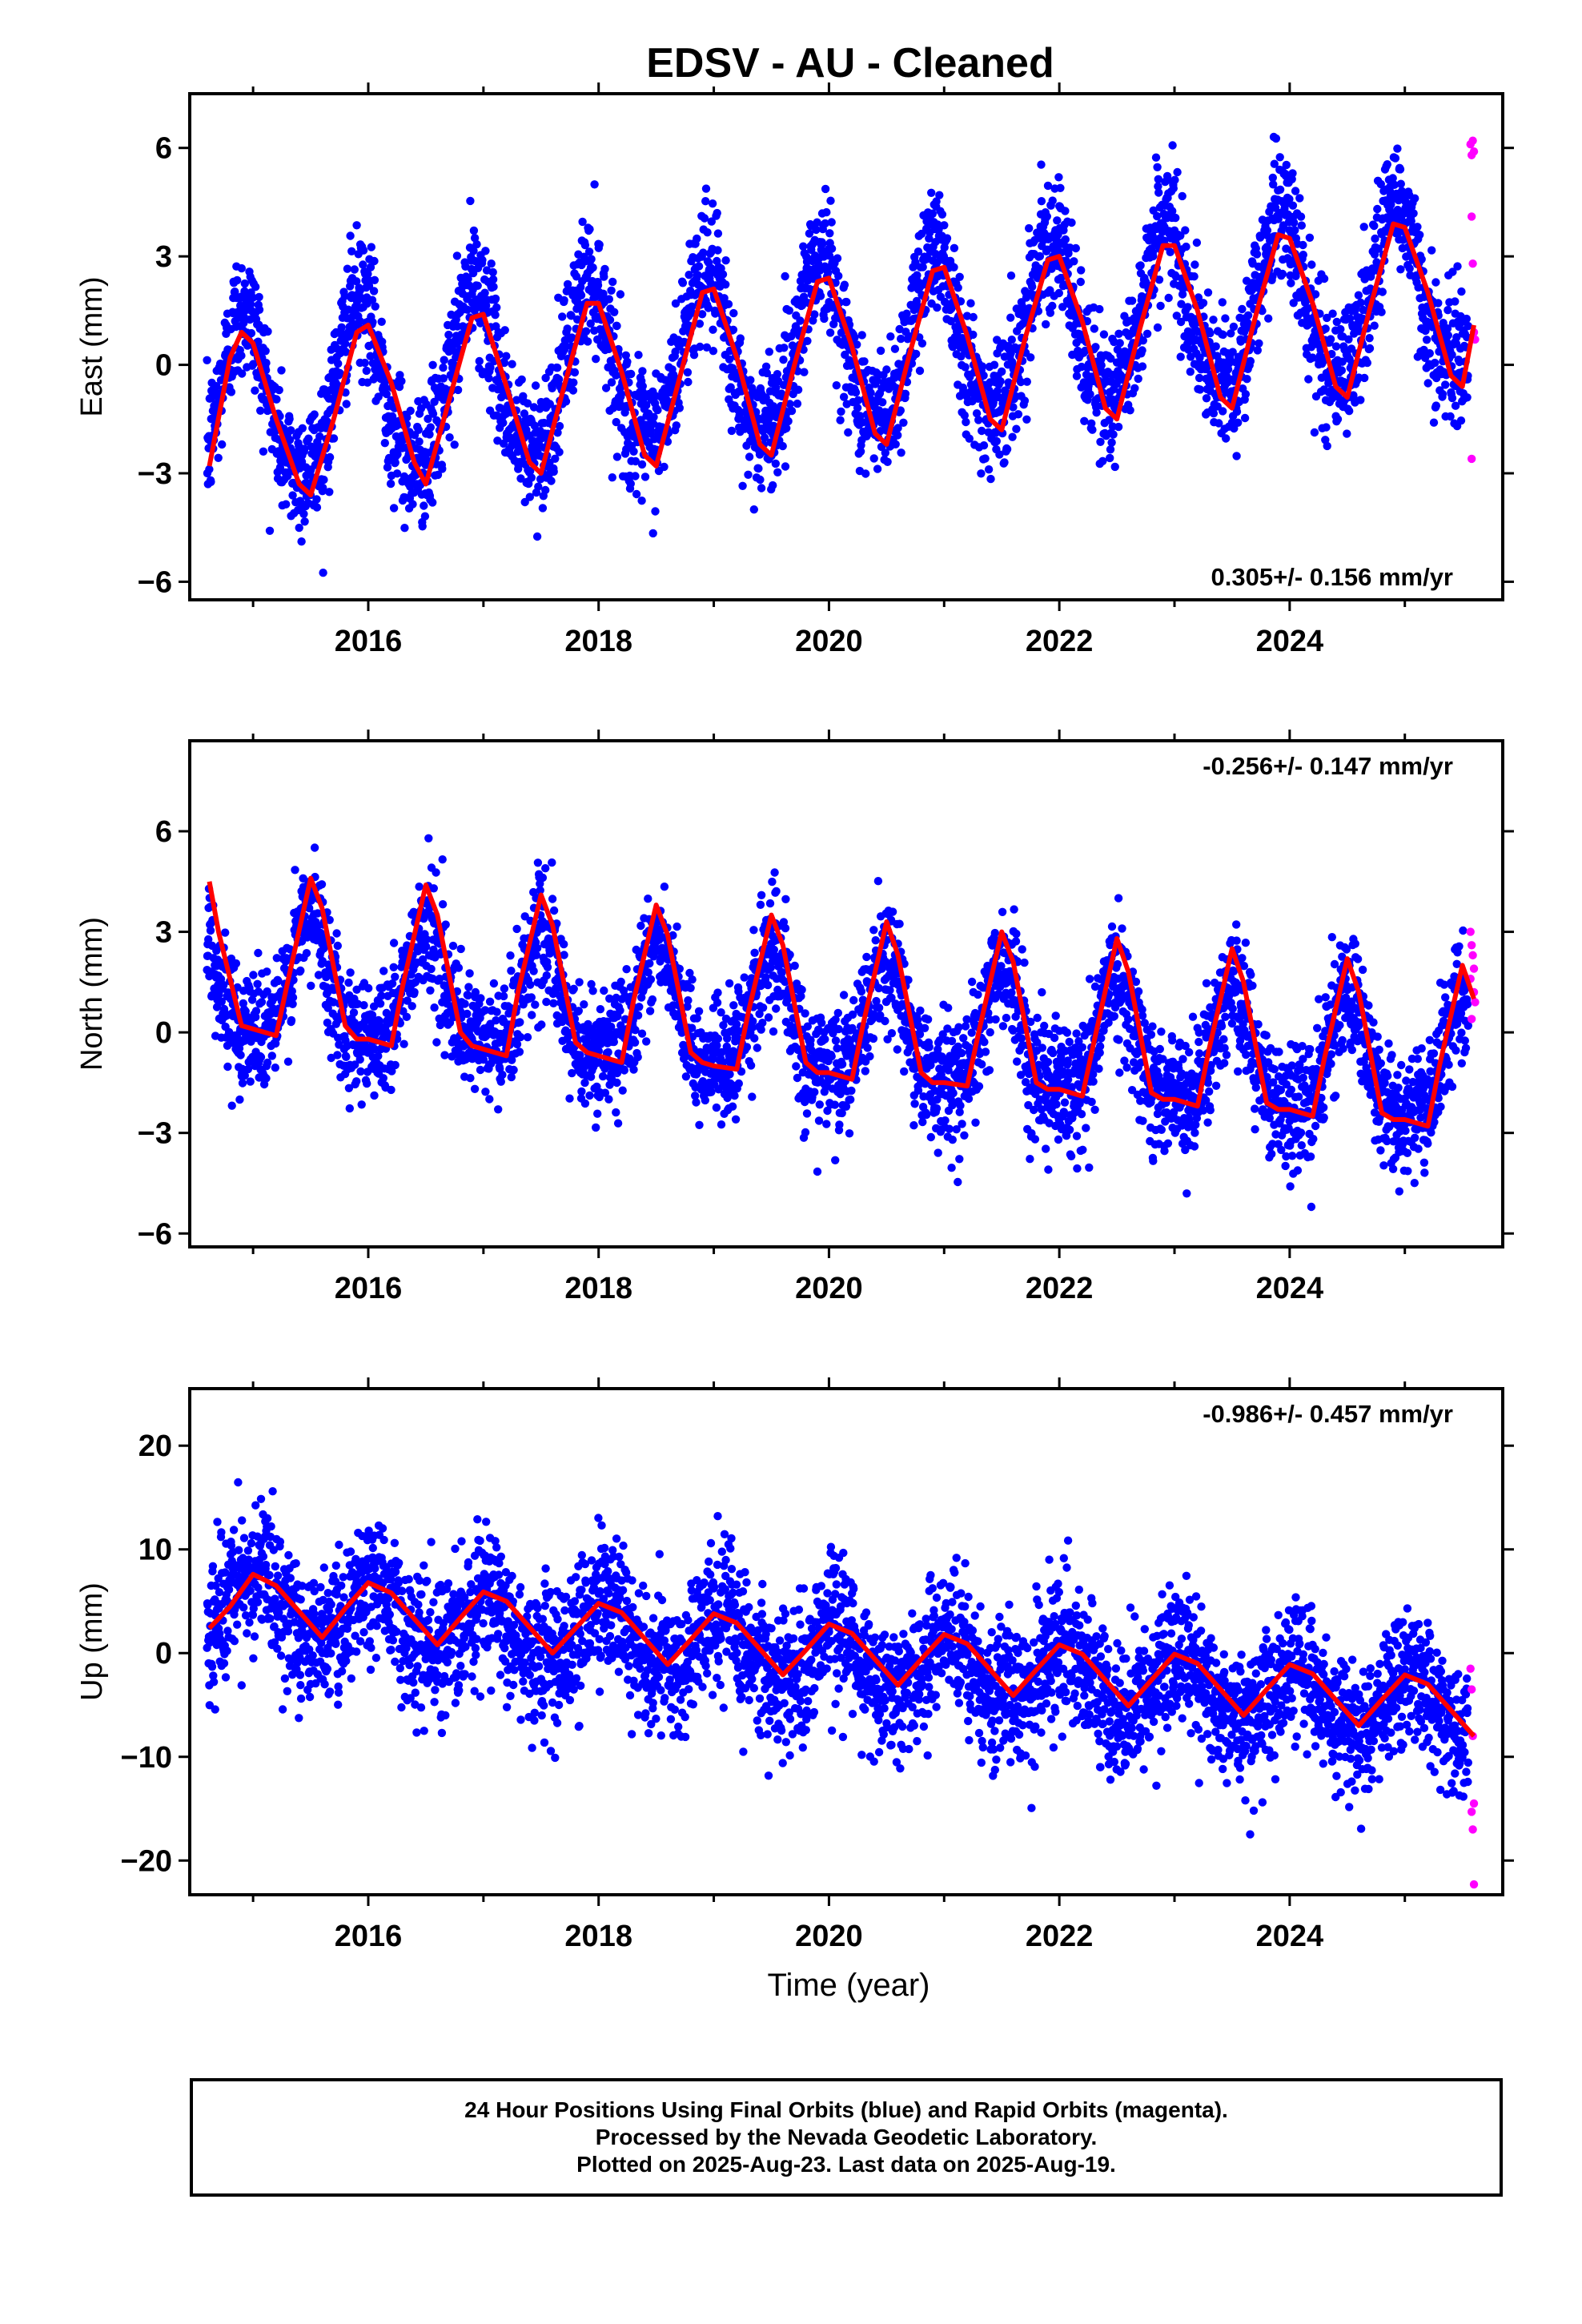 The width and height of the screenshot is (1582, 2324). What do you see at coordinates (164, 257) in the screenshot?
I see `y-tick-label: 3` at bounding box center [164, 257].